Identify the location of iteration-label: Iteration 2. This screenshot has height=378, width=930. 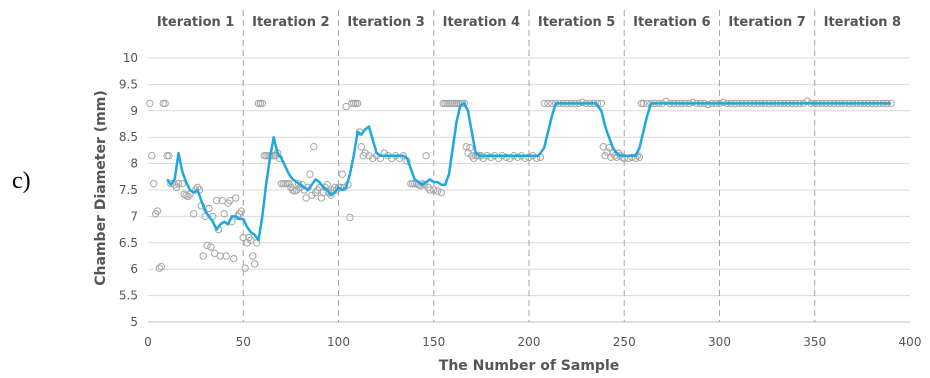
(290, 22).